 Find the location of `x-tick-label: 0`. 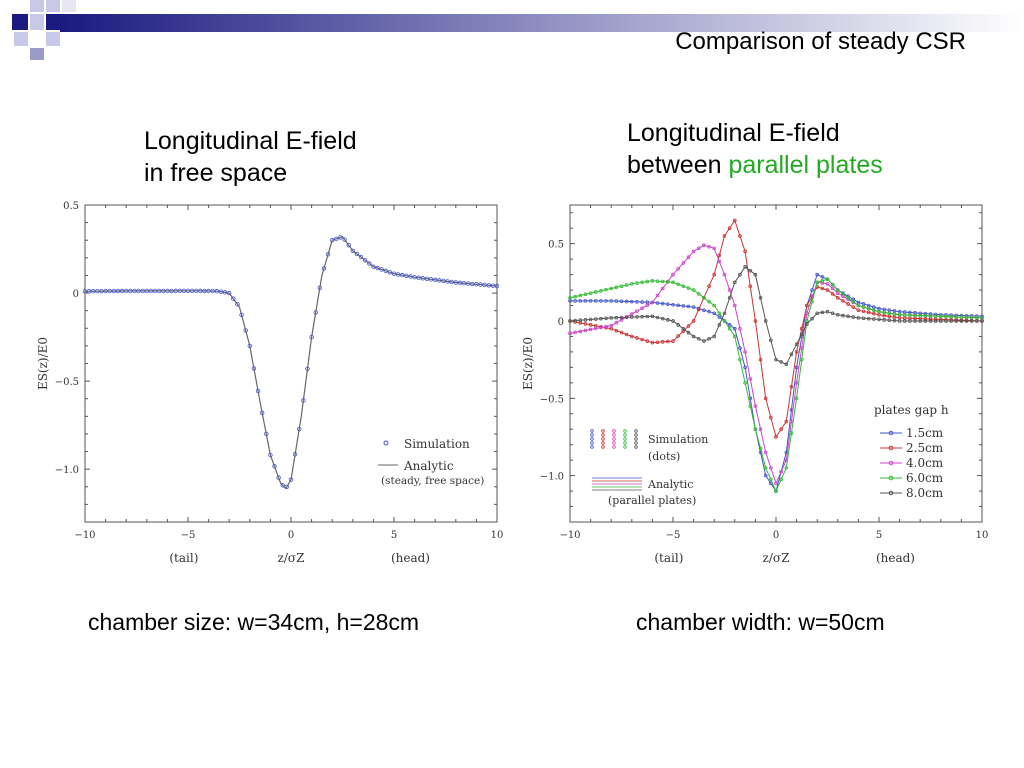

x-tick-label: 0 is located at coordinates (291, 535).